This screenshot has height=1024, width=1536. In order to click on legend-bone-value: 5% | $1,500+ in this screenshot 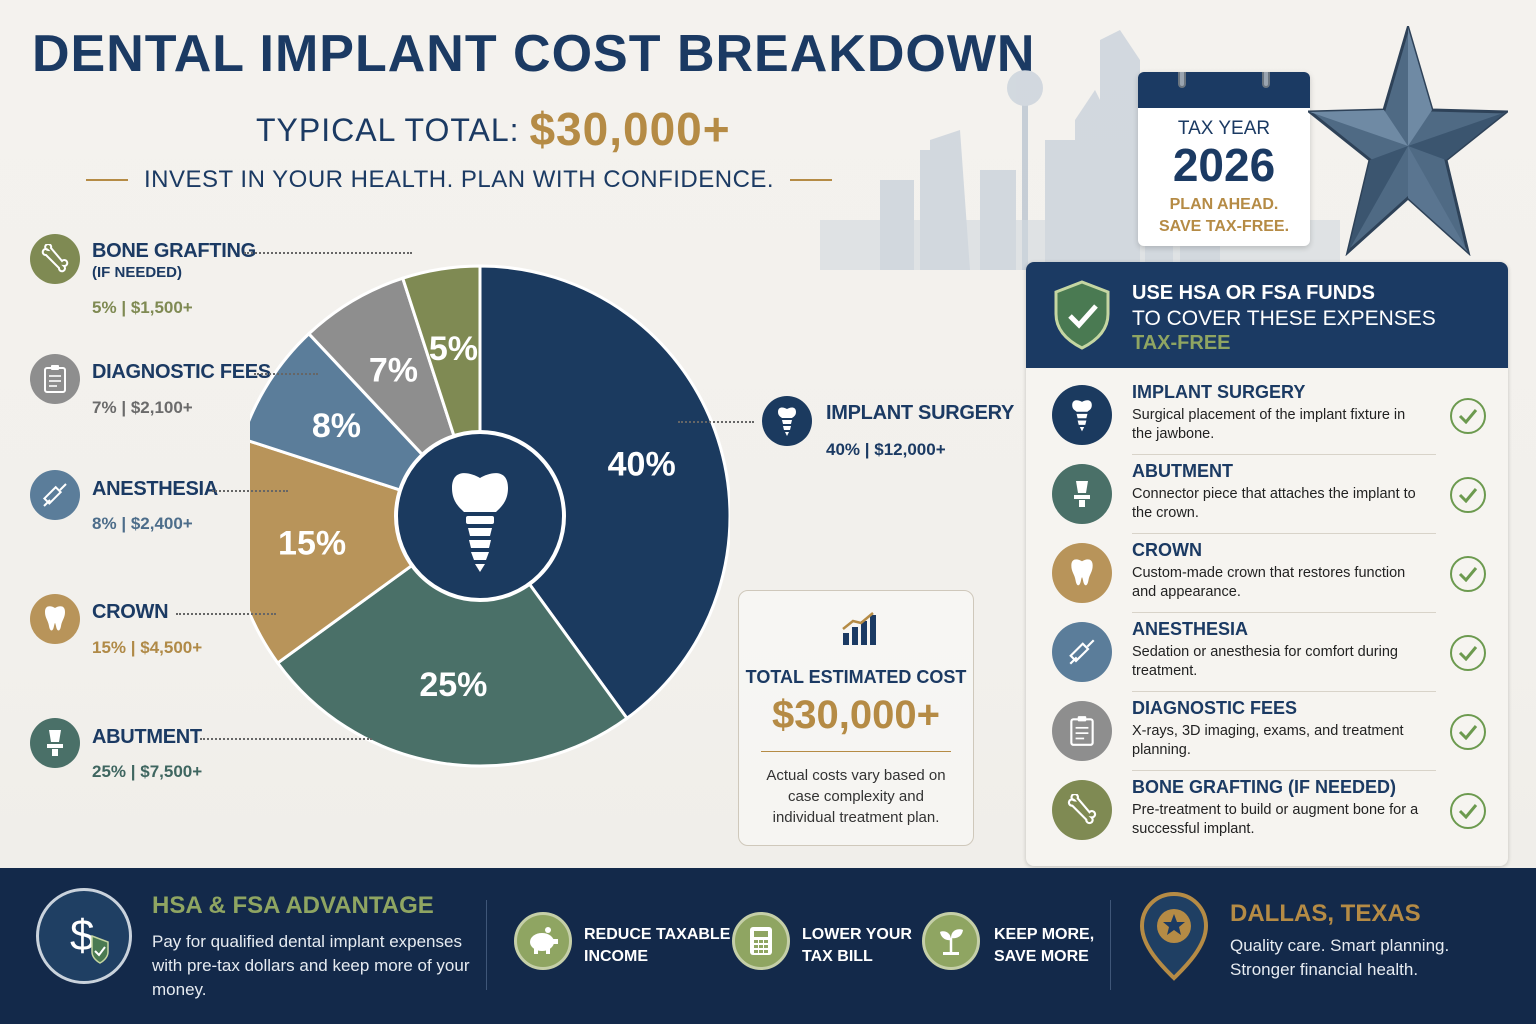, I will do `click(142, 308)`.